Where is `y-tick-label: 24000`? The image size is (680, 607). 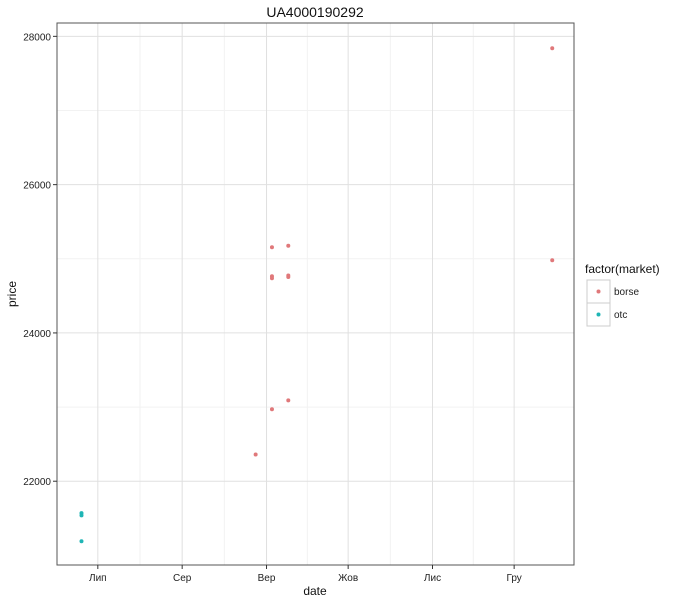 y-tick-label: 24000 is located at coordinates (37, 334).